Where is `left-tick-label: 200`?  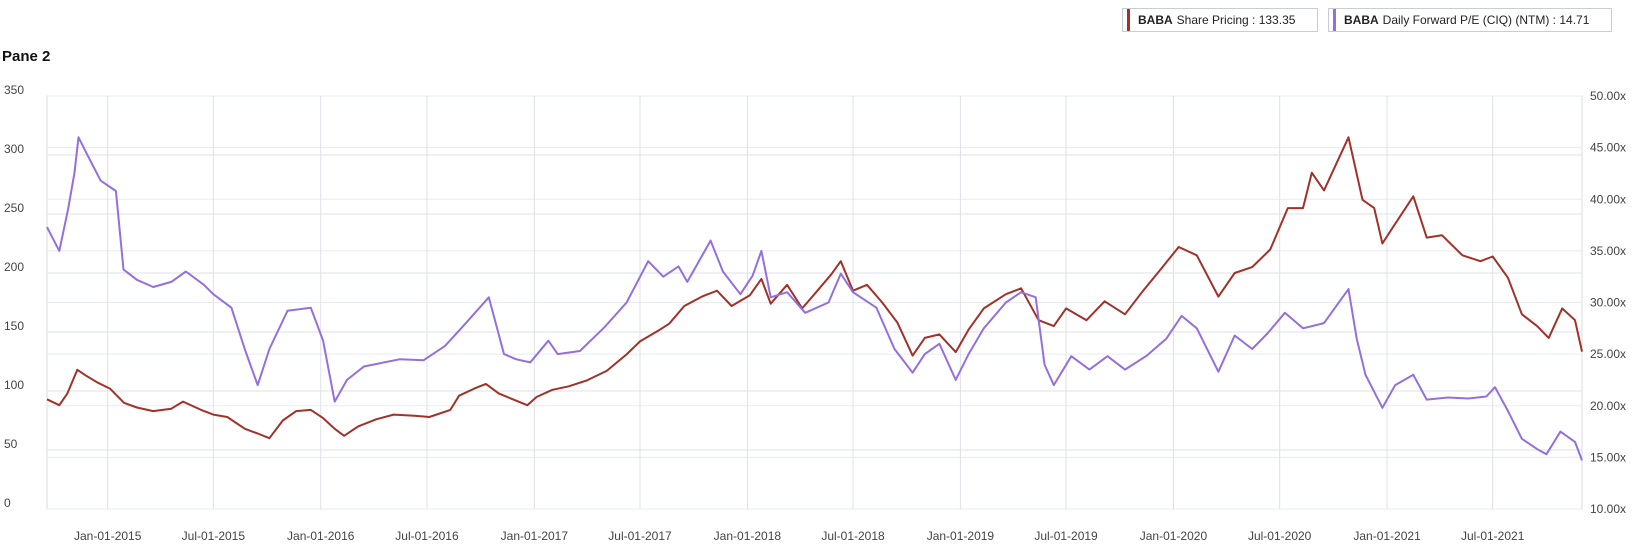
left-tick-label: 200 is located at coordinates (14, 267).